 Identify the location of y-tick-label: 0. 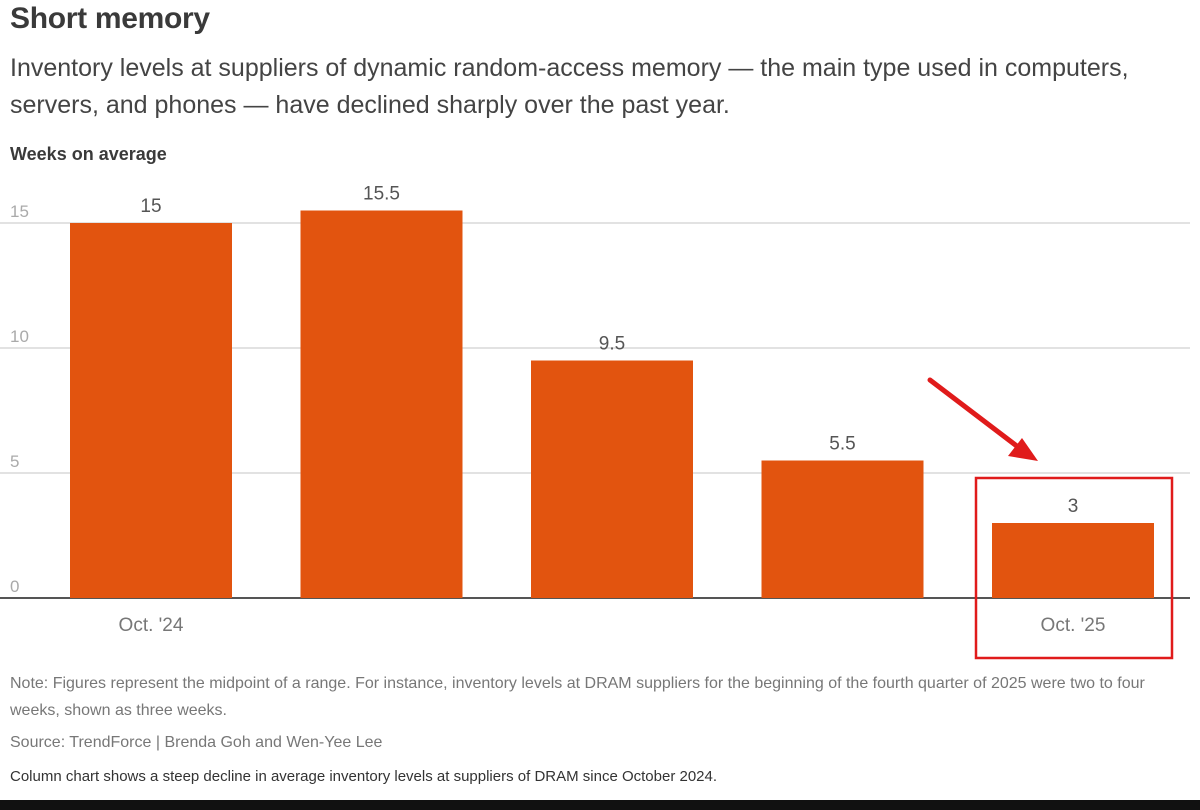
(14, 586).